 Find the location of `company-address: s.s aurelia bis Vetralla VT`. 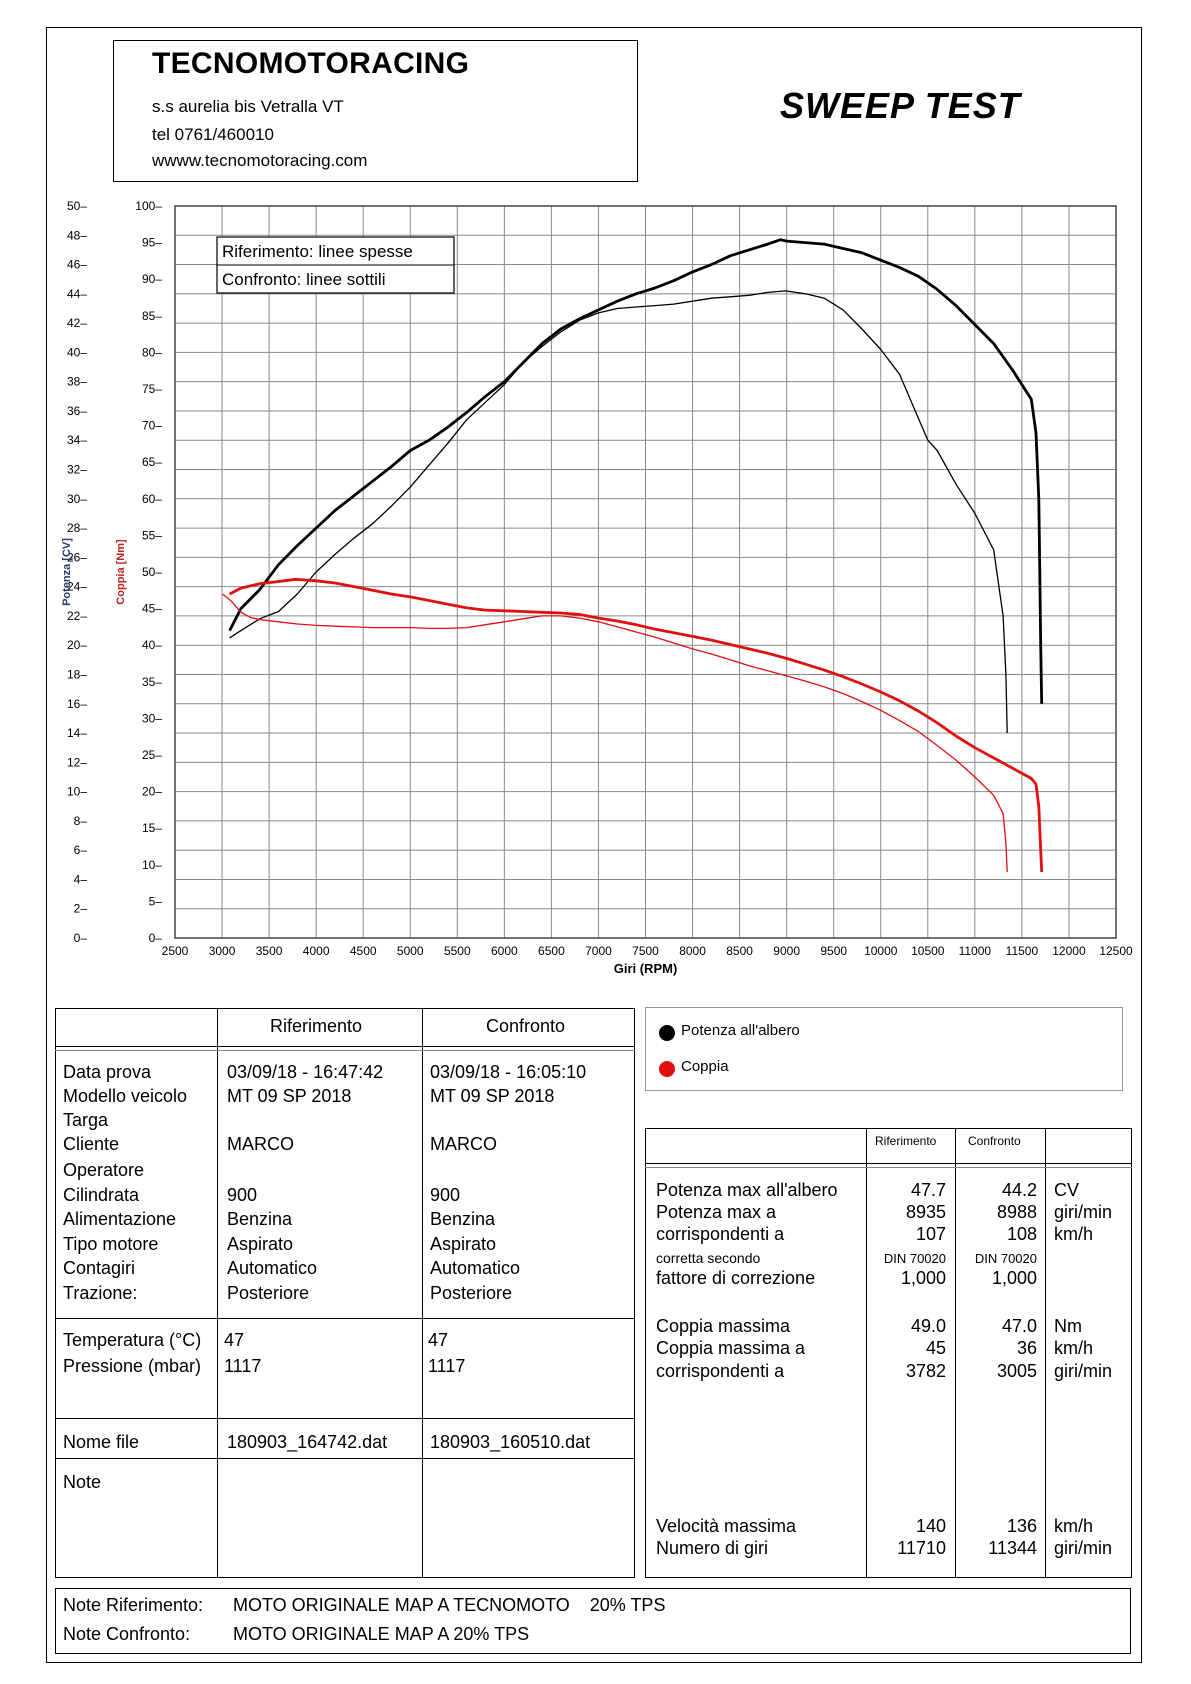

company-address: s.s aurelia bis Vetralla VT is located at coordinates (248, 106).